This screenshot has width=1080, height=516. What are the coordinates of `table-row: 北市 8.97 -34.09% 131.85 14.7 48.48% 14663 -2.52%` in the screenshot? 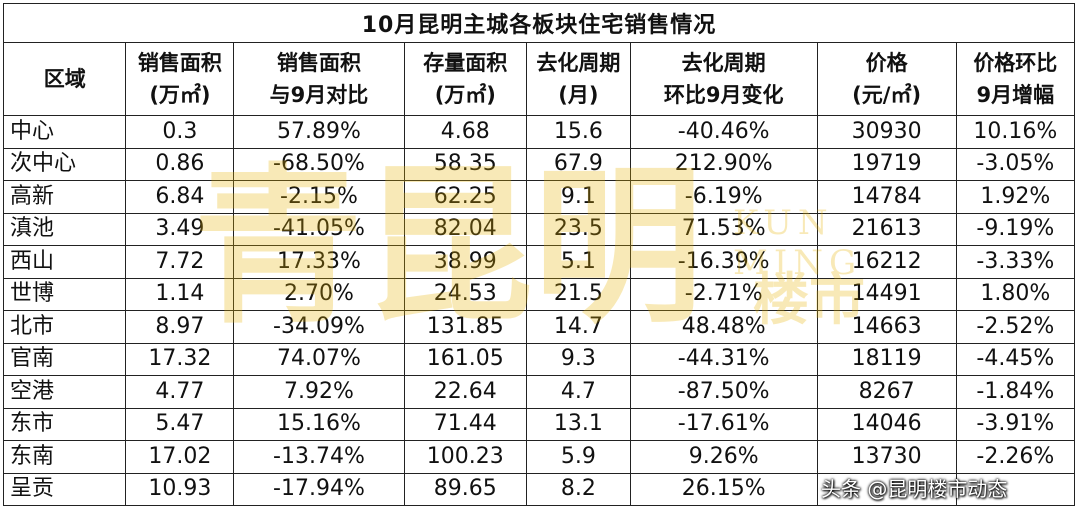 It's located at (539, 327).